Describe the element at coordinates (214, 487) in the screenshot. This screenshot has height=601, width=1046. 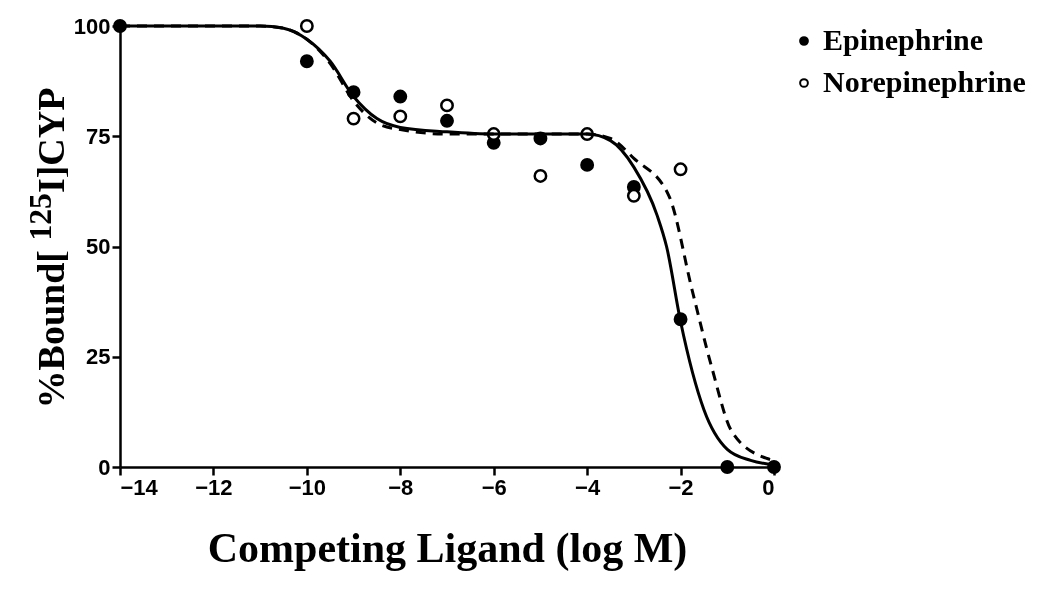
I see `x-tick-label: −12` at that location.